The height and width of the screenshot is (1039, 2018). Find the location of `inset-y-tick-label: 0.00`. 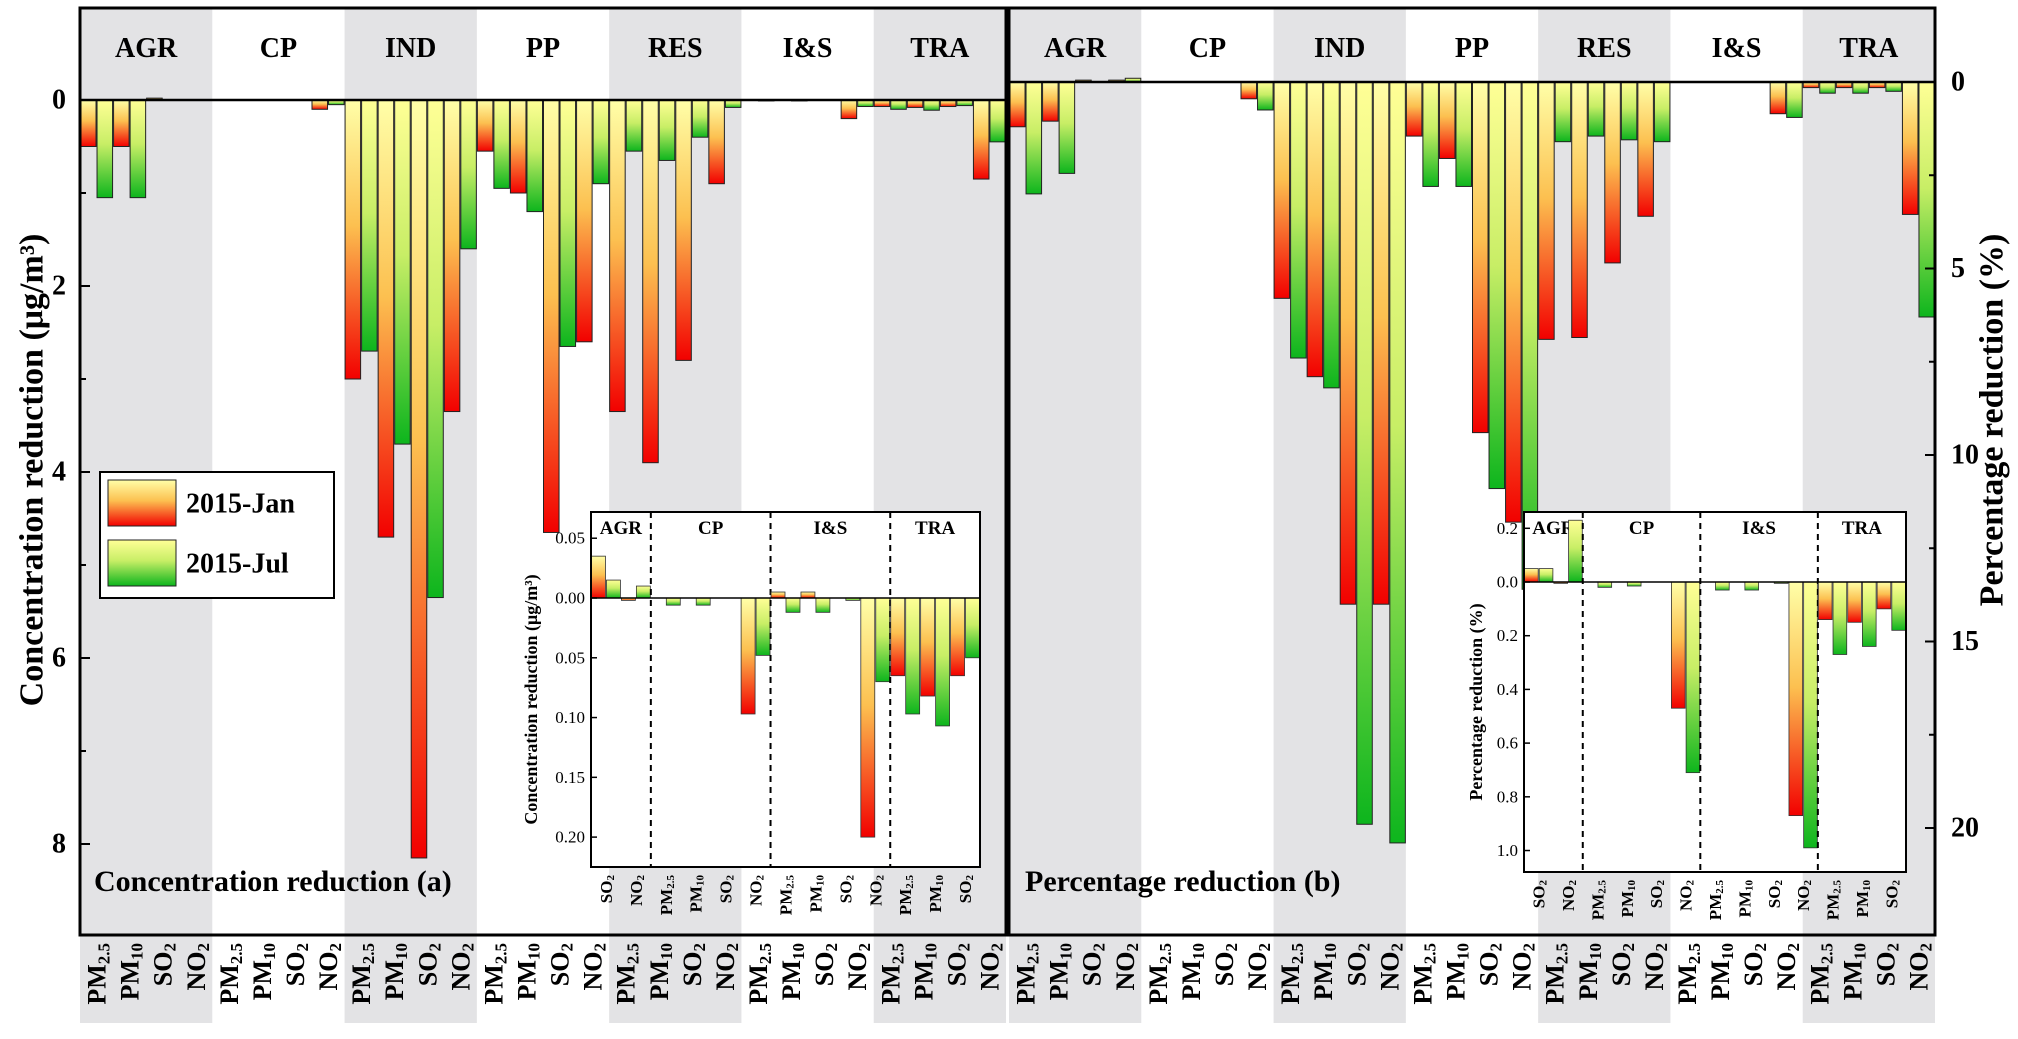

inset-y-tick-label: 0.00 is located at coordinates (570, 598).